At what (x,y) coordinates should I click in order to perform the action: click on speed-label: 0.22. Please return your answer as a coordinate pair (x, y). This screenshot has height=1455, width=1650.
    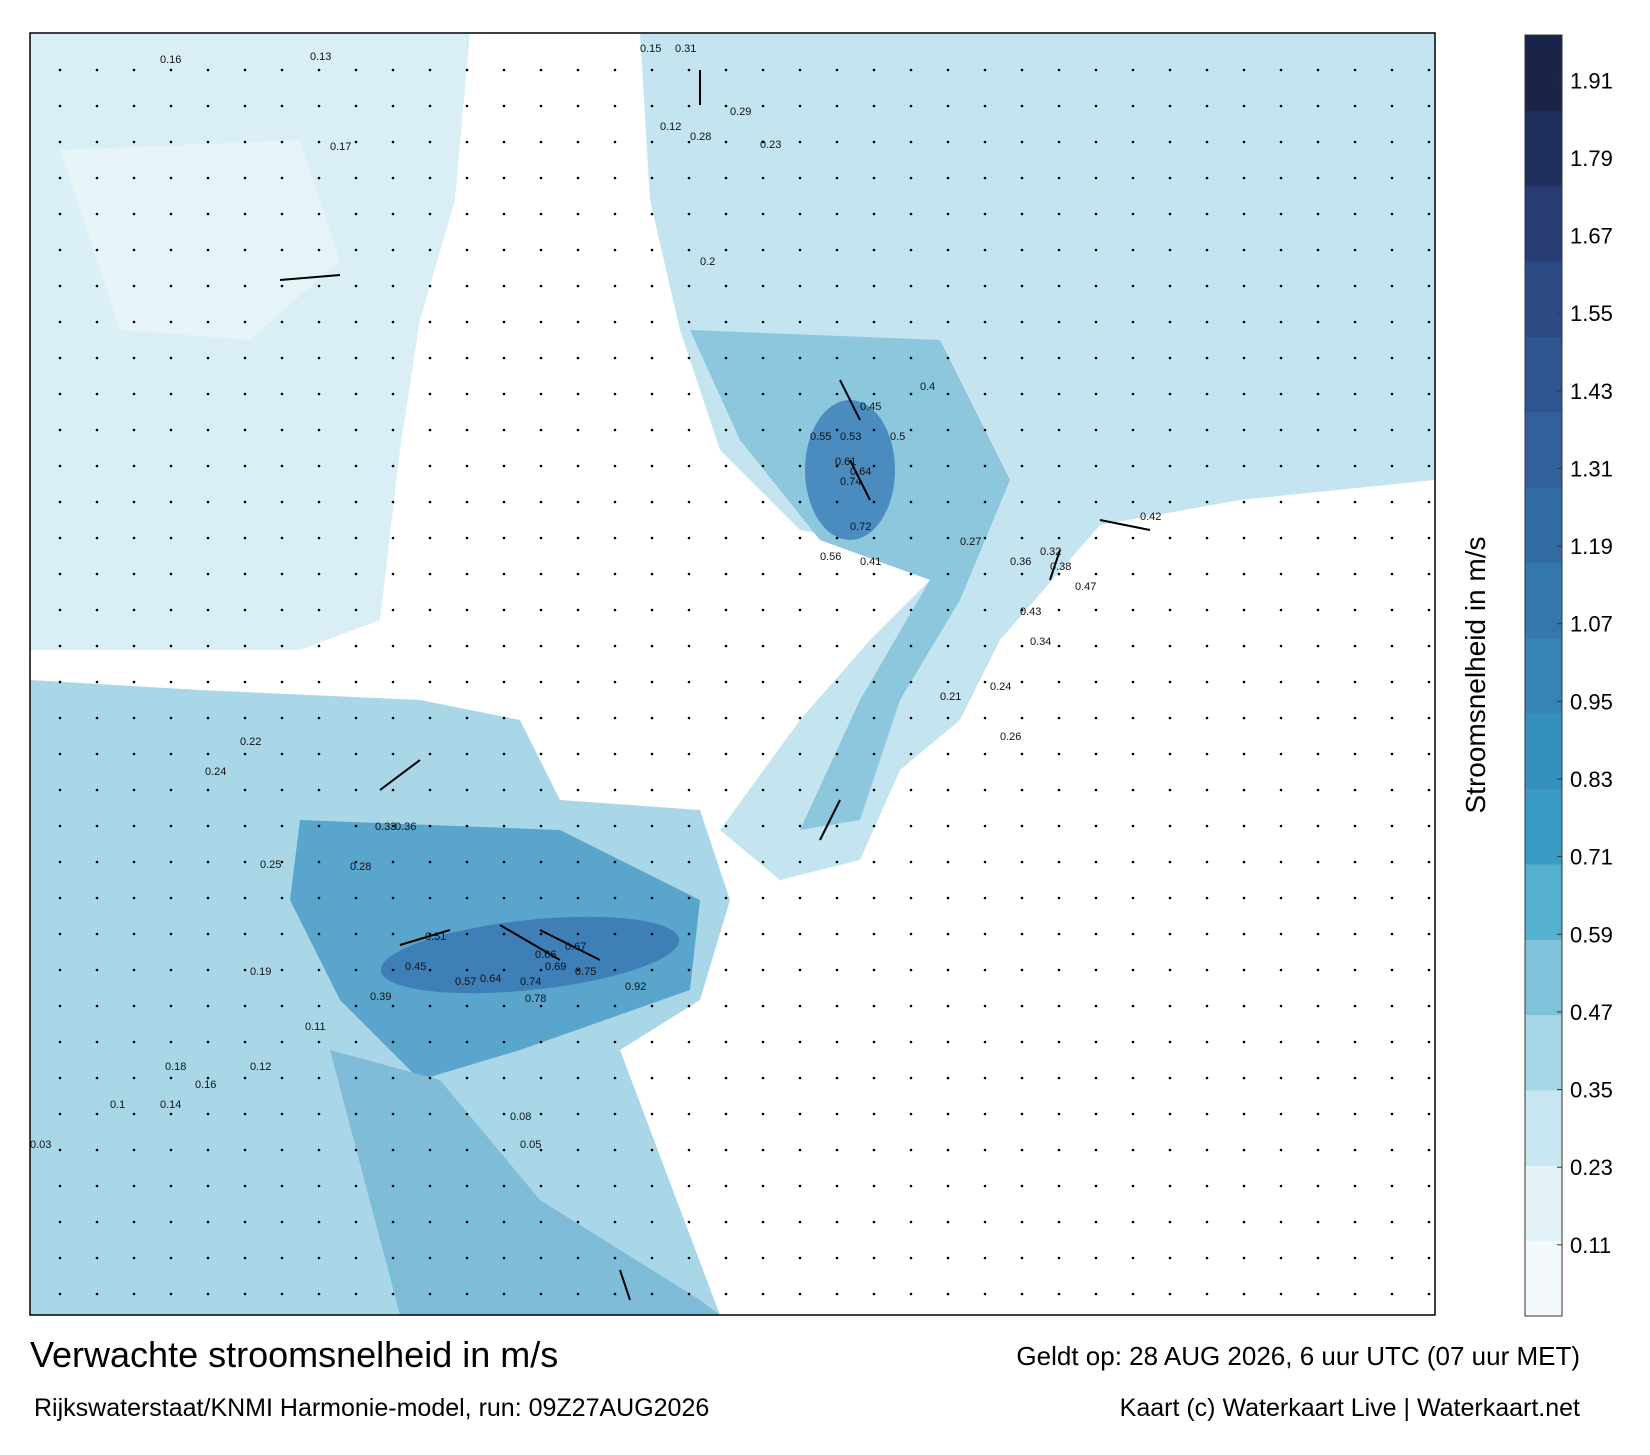
    Looking at the image, I should click on (250, 742).